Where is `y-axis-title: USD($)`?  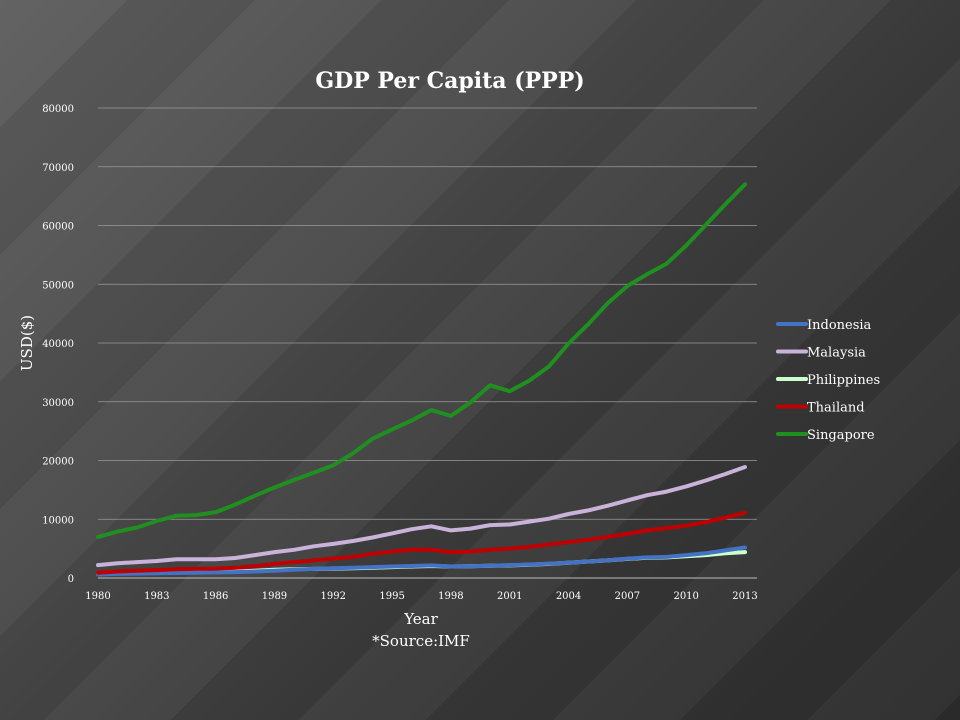 y-axis-title: USD($) is located at coordinates (27, 343).